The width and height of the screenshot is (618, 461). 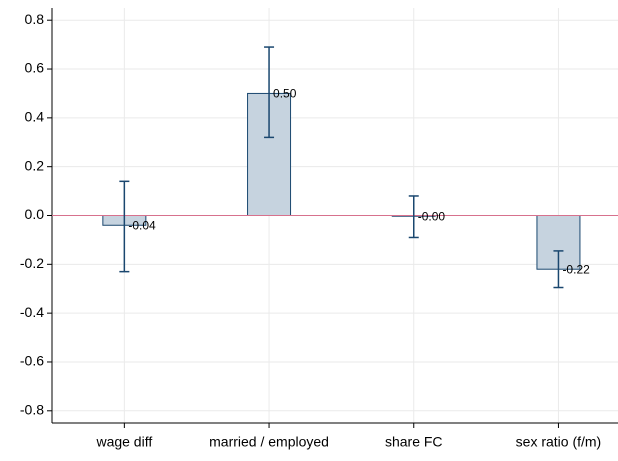 What do you see at coordinates (32, 361) in the screenshot?
I see `y-tick-label: -0.6` at bounding box center [32, 361].